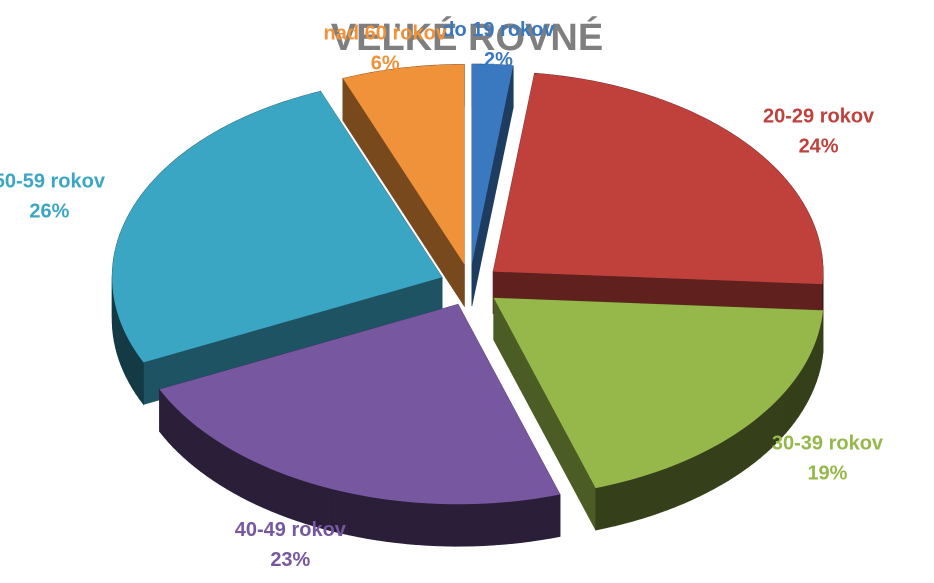 The height and width of the screenshot is (583, 934). Describe the element at coordinates (819, 147) in the screenshot. I see `data-label-value: 24%` at that location.